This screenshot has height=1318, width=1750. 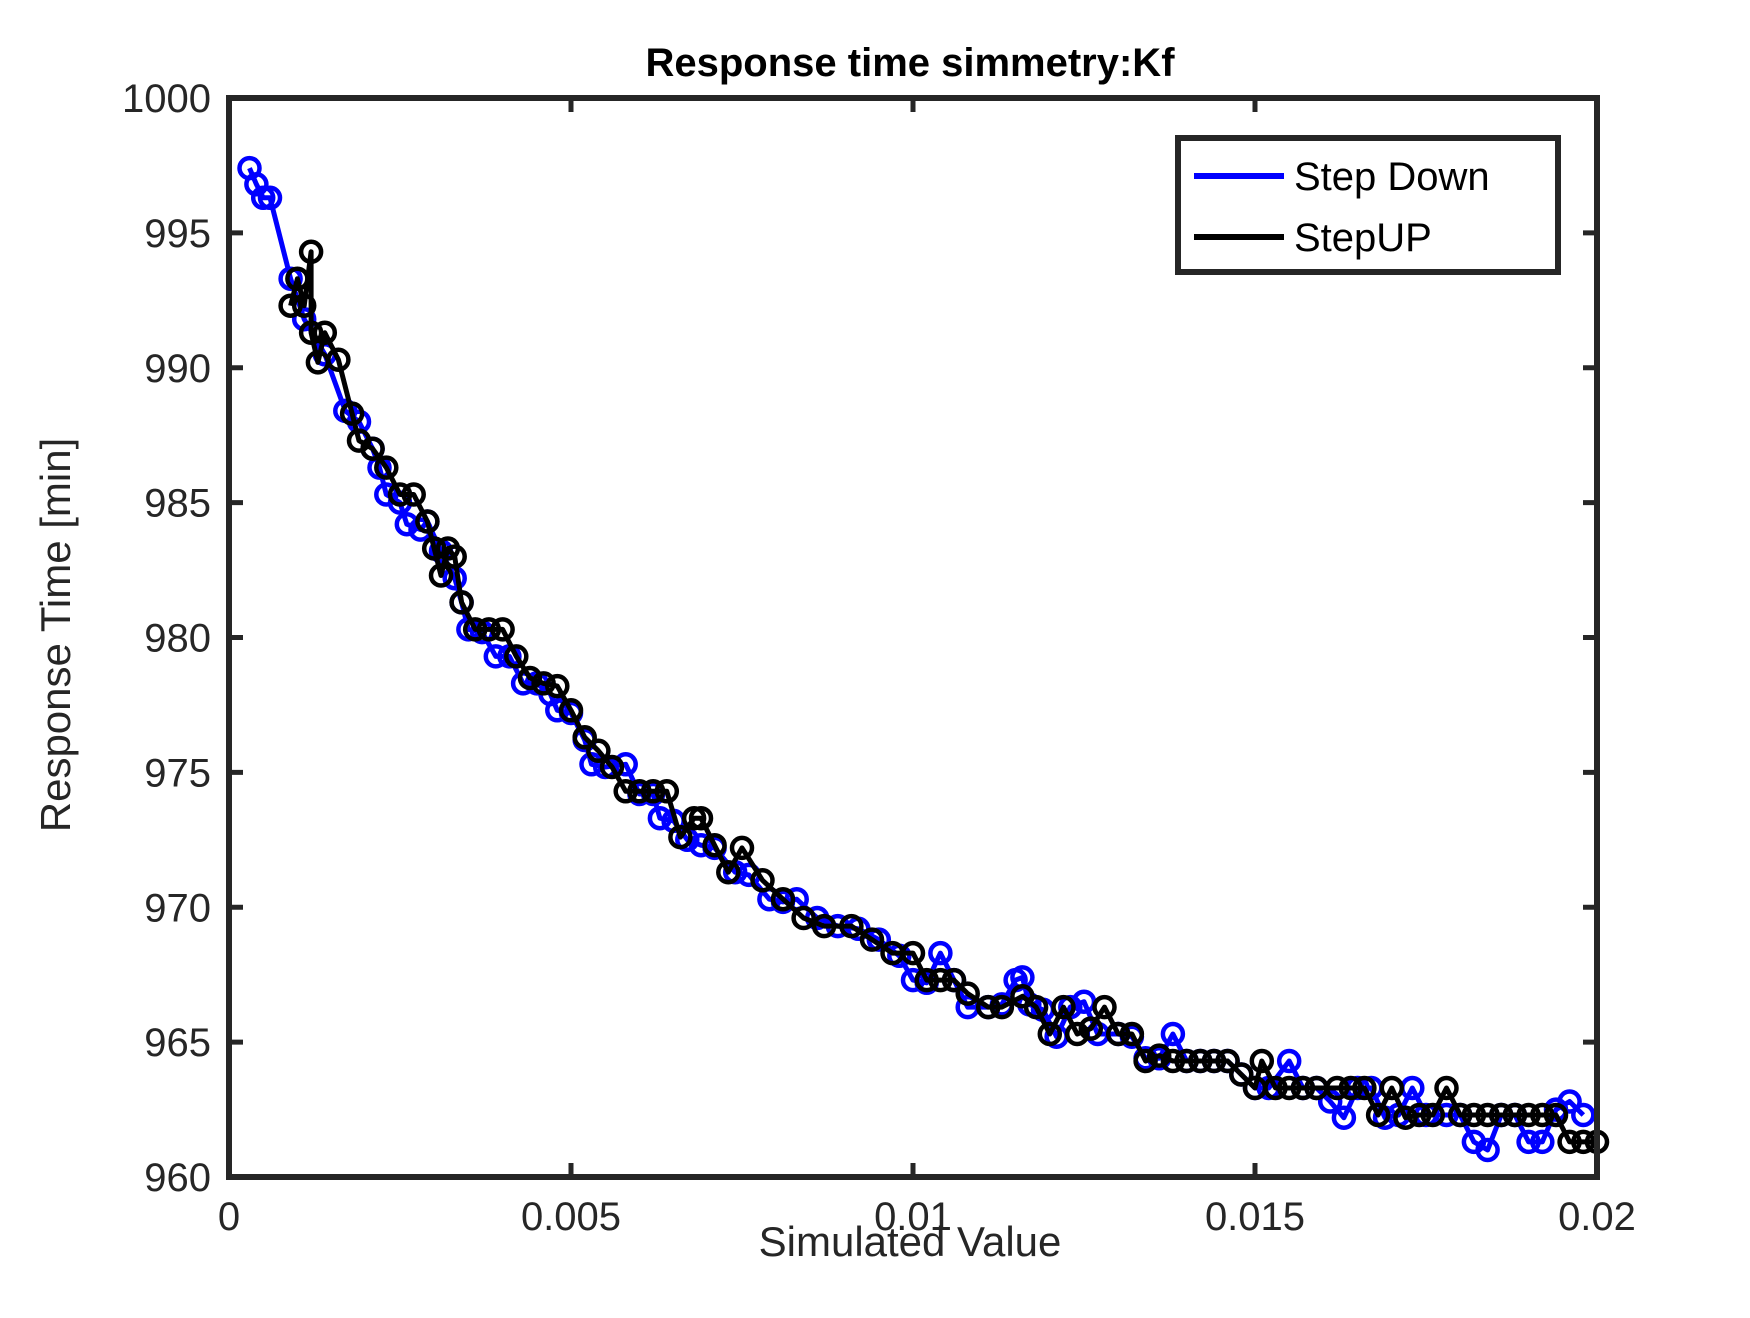 What do you see at coordinates (910, 1241) in the screenshot?
I see `x-axis-label: Simulated Value` at bounding box center [910, 1241].